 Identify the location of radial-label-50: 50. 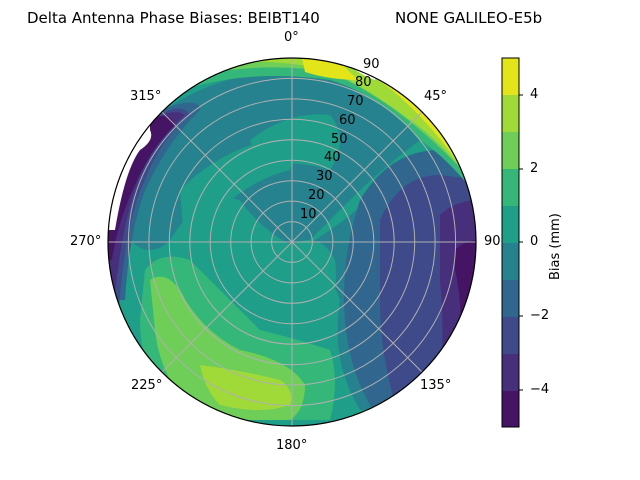
(339, 139).